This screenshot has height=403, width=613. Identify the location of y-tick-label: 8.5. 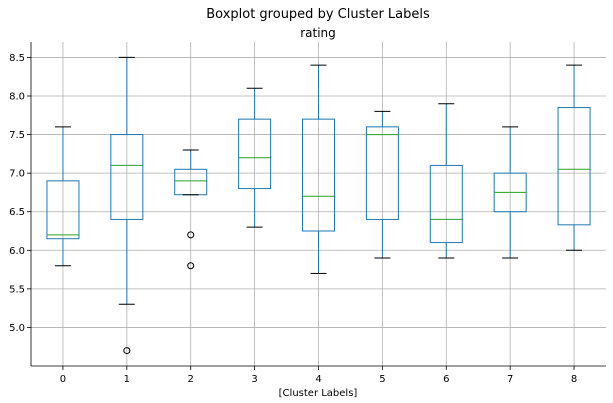
(17, 58).